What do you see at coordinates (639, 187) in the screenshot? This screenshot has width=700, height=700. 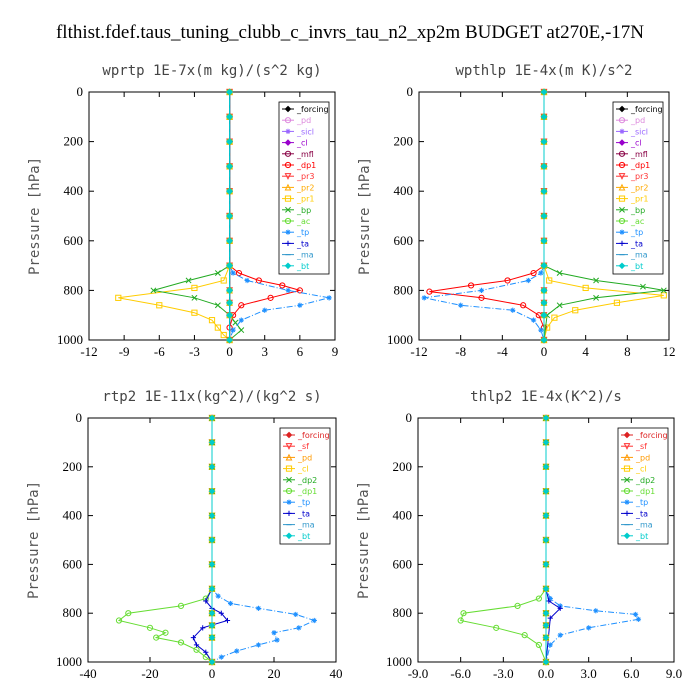 I see `legend-label: _pr2` at bounding box center [639, 187].